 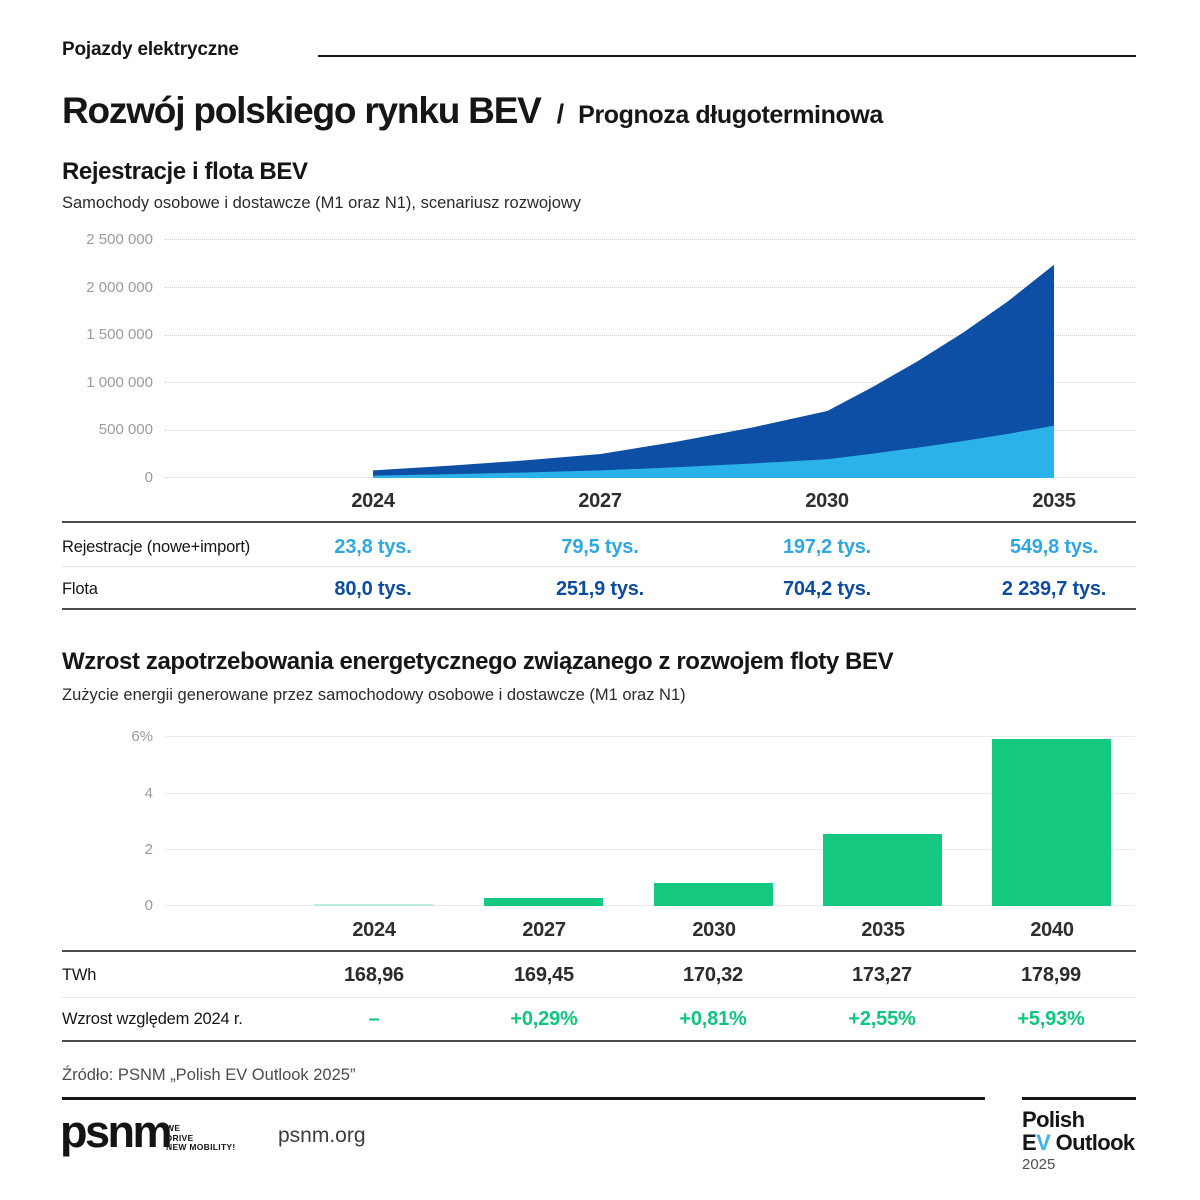 What do you see at coordinates (374, 975) in the screenshot?
I see `table2-cell: 168,96` at bounding box center [374, 975].